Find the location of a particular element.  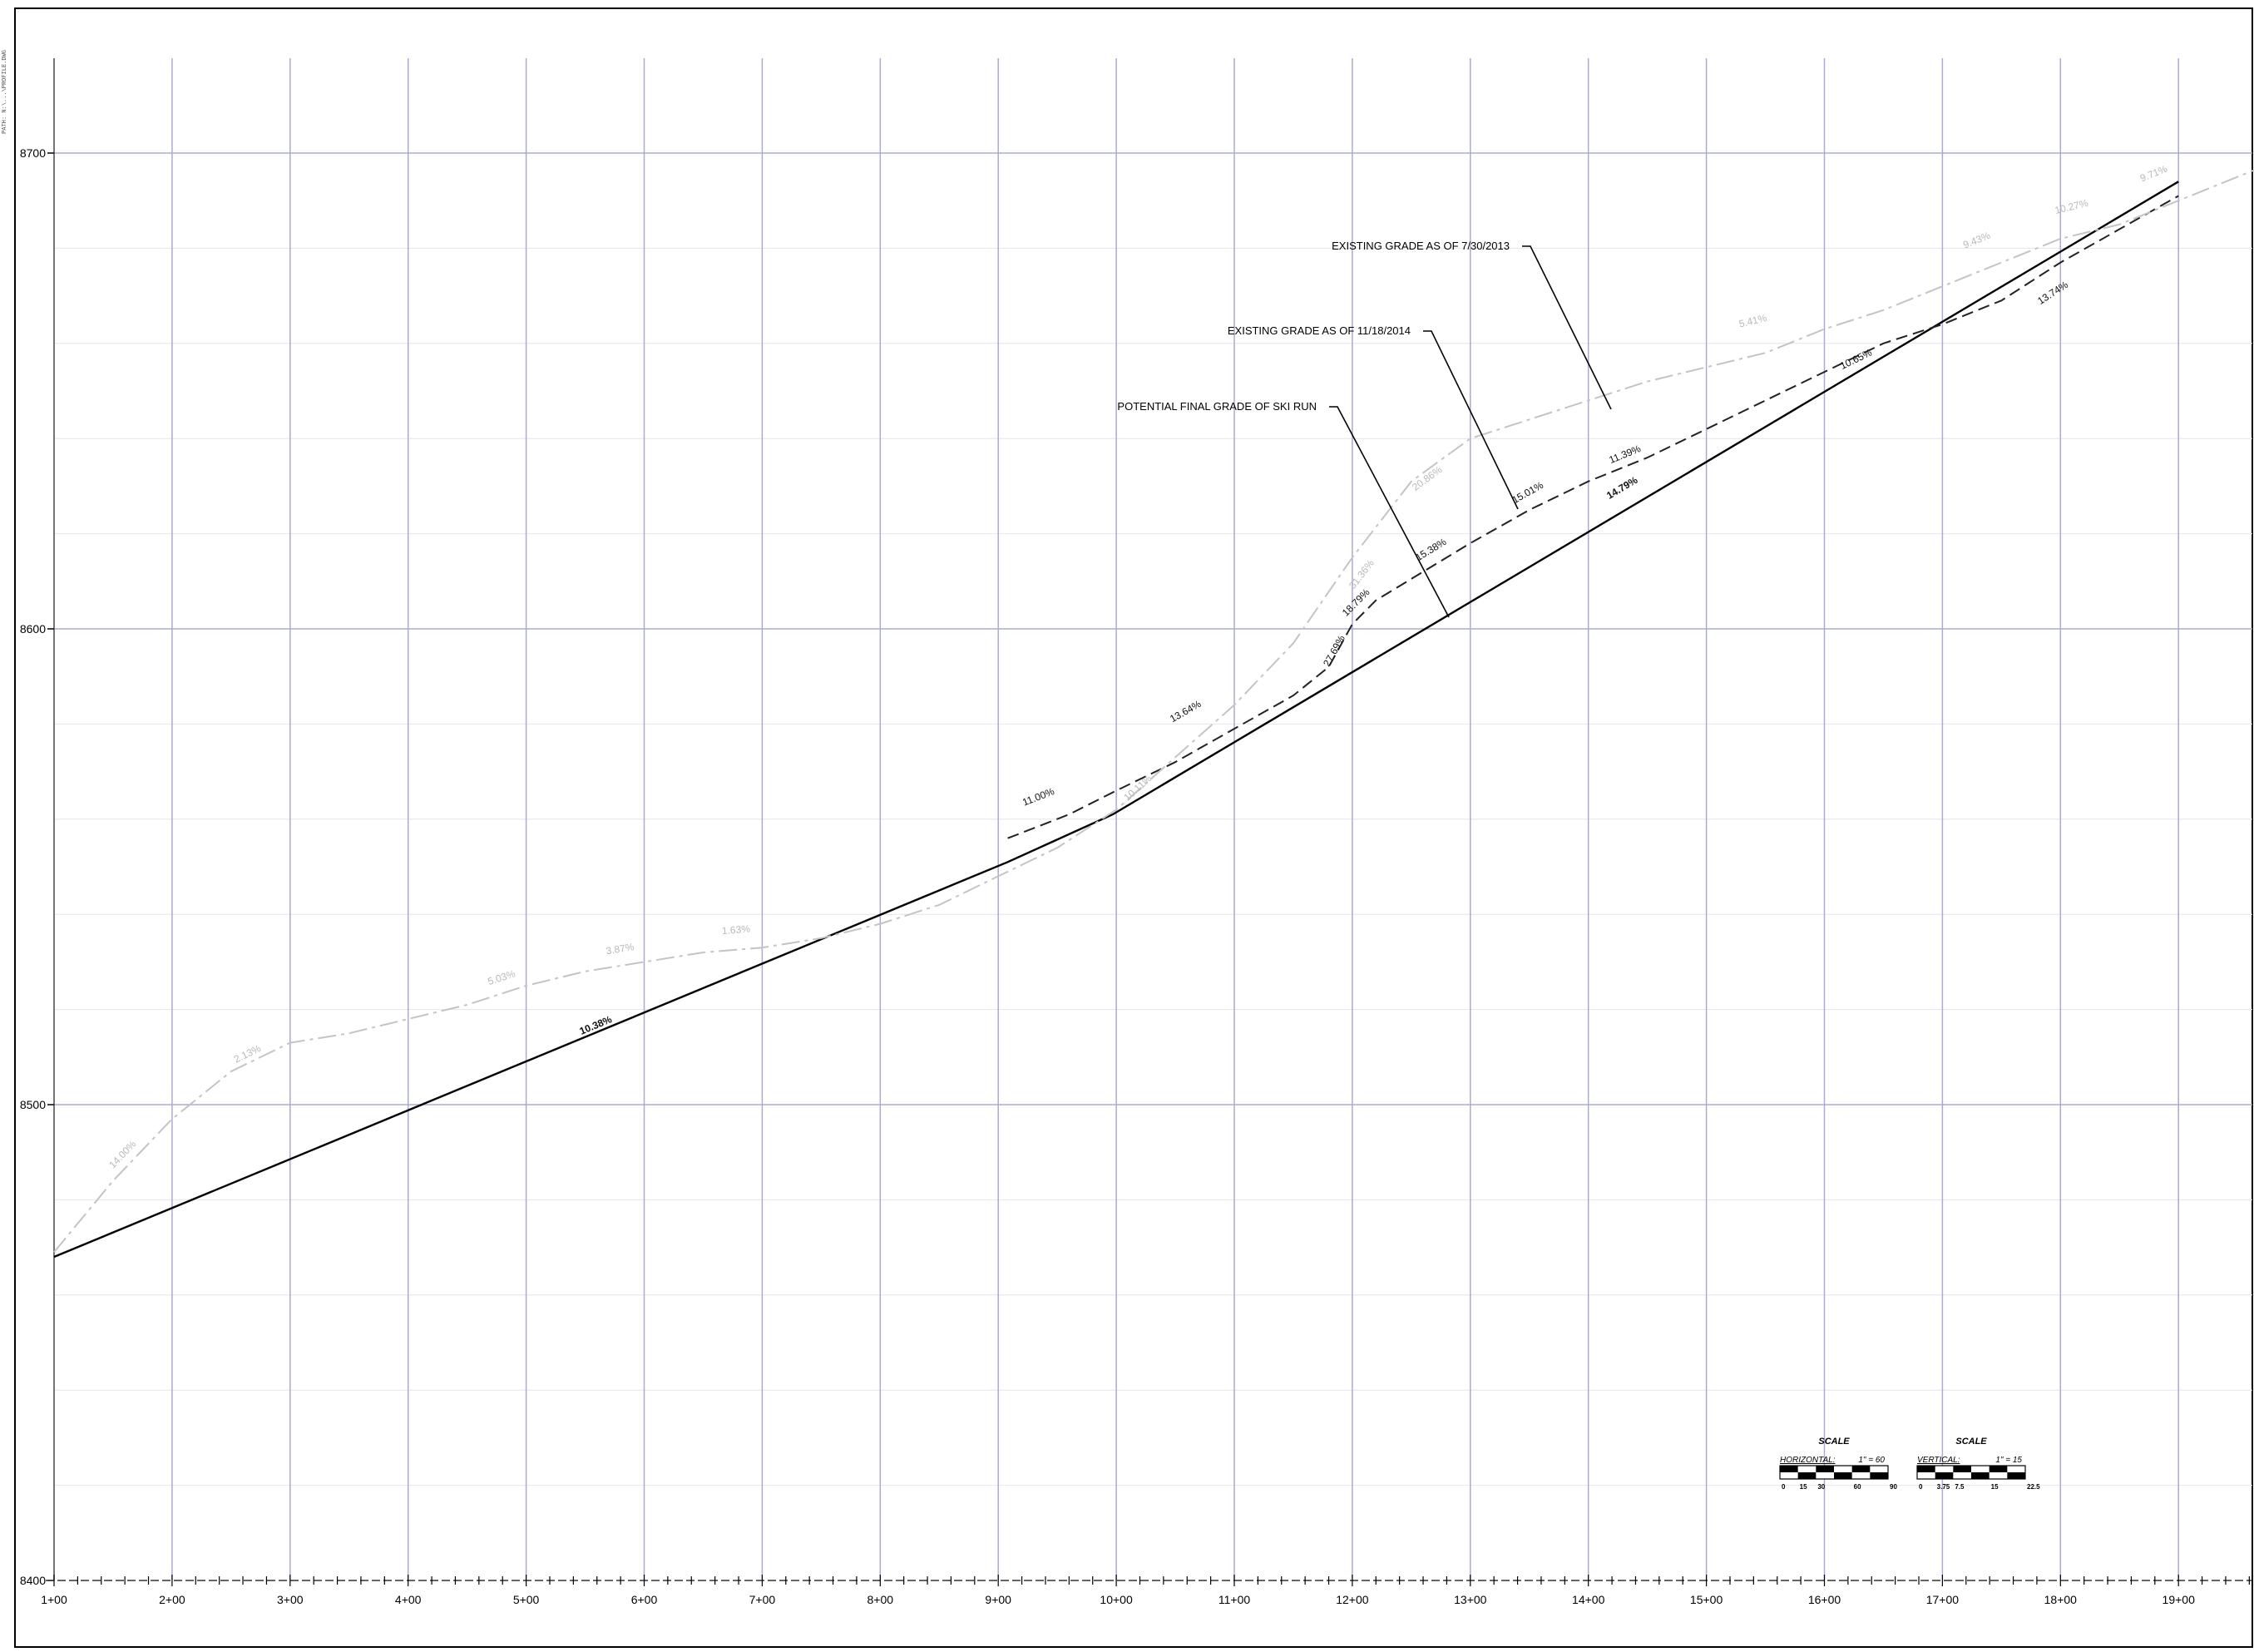

horizontal-scale-tick-label: 15 is located at coordinates (1803, 1487).